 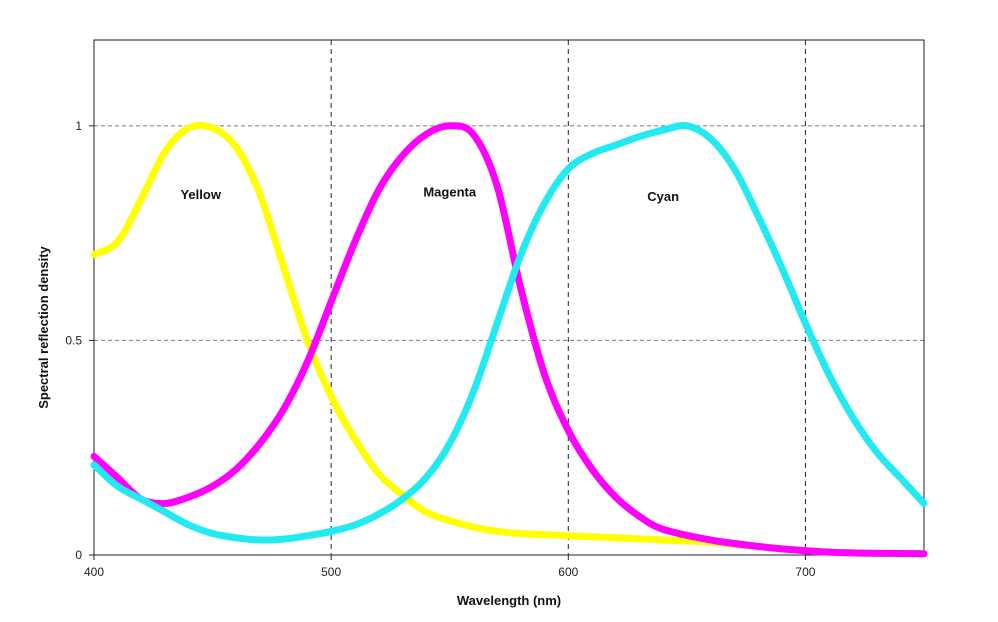 I want to click on y-axis-title: Spectral reflection density, so click(x=43, y=326).